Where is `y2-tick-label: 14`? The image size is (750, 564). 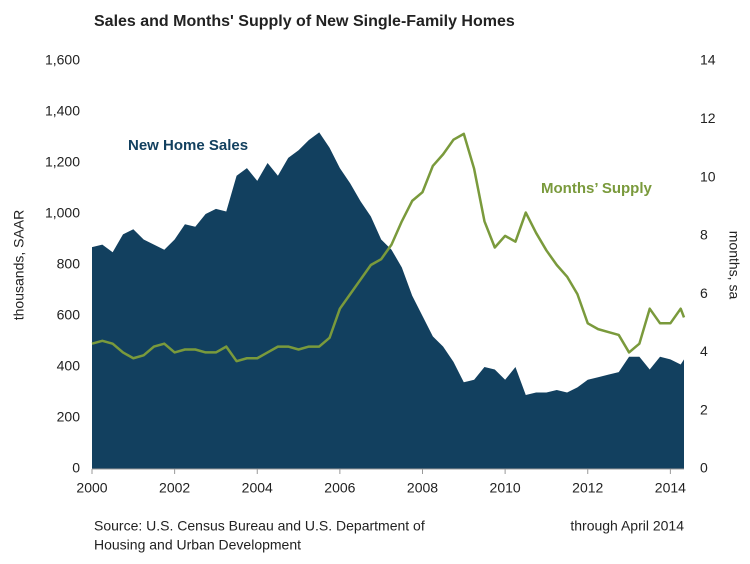 y2-tick-label: 14 is located at coordinates (708, 60).